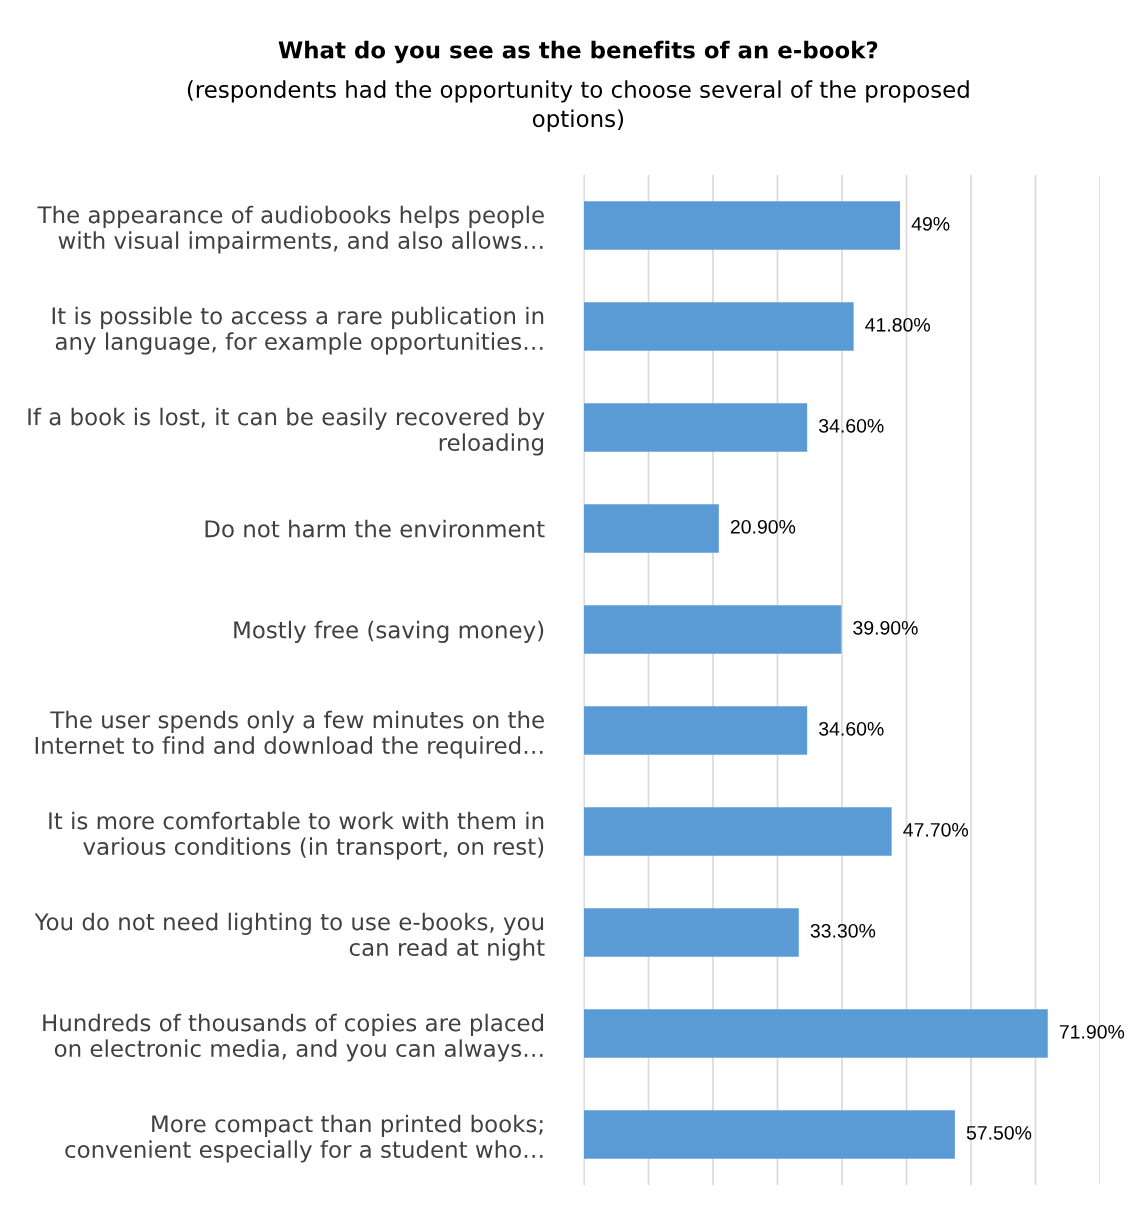  I want to click on data-label: 39.90%, so click(885, 627).